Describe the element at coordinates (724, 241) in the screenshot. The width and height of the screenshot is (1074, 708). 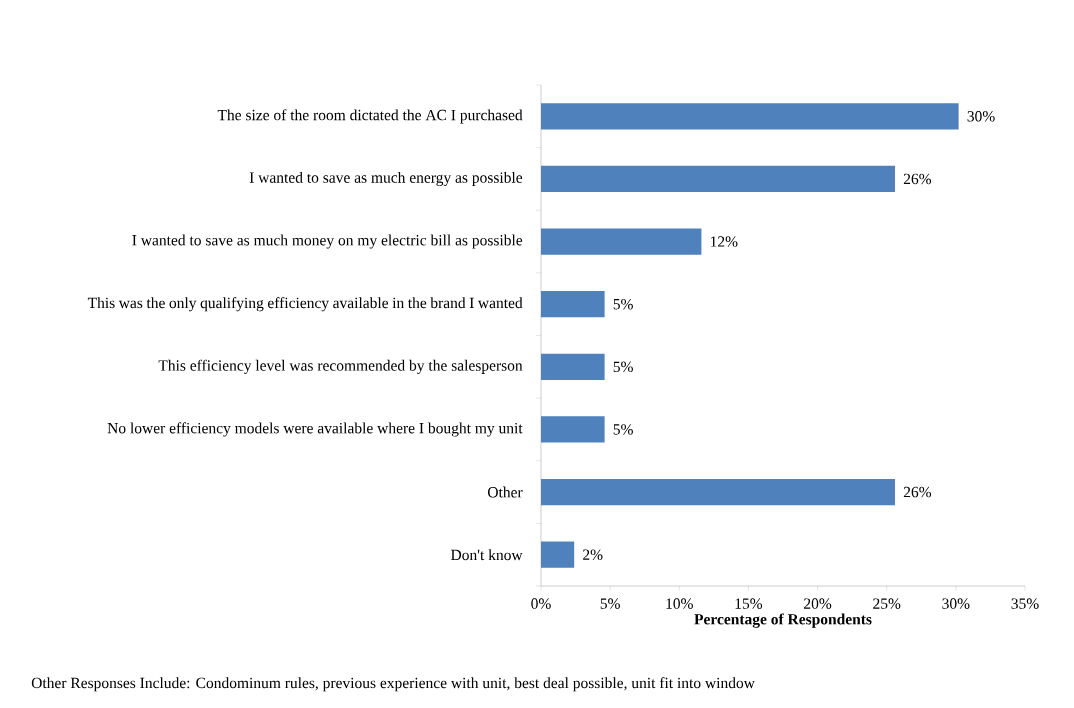
I see `data-label: 12%` at that location.